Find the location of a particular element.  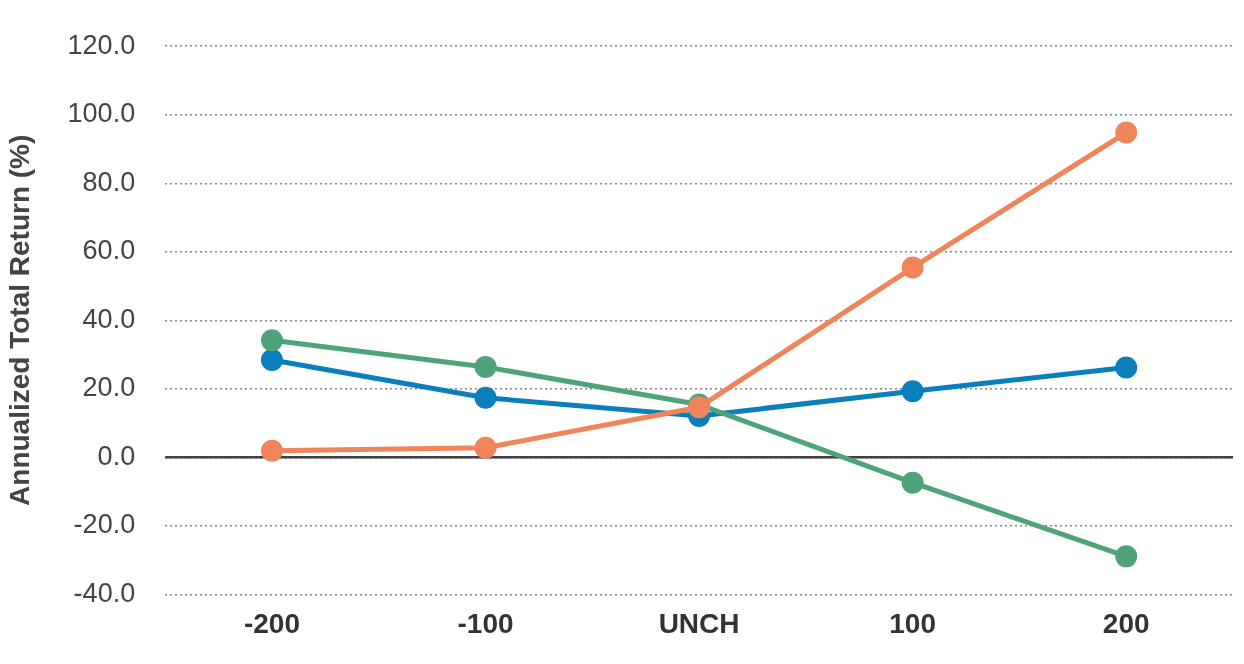

y-tick-label: 0.0 is located at coordinates (116, 455).